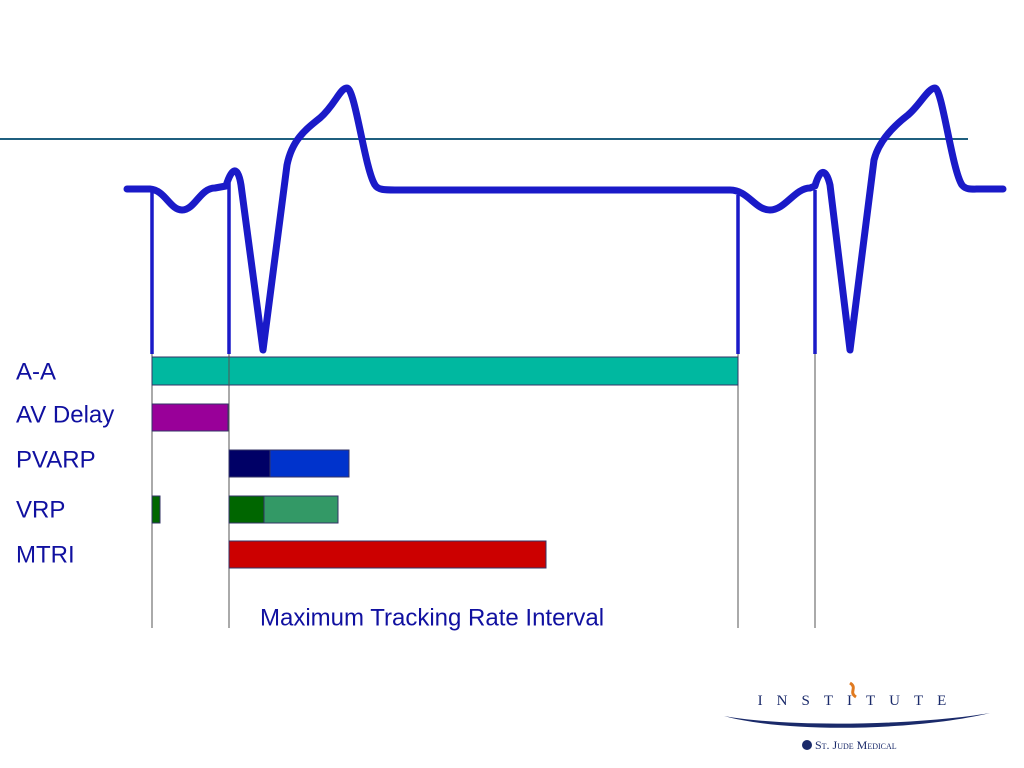 This screenshot has width=1024, height=768. What do you see at coordinates (249, 463) in the screenshot?
I see `pvarp-blank-bar` at bounding box center [249, 463].